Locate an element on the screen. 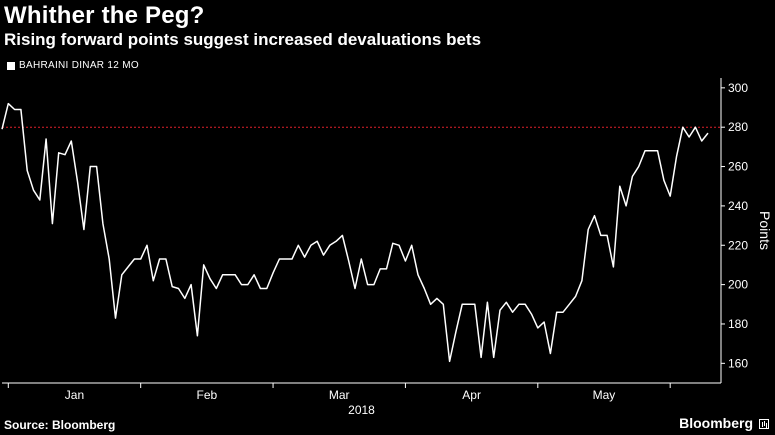  y-tick-label: 200 is located at coordinates (738, 285).